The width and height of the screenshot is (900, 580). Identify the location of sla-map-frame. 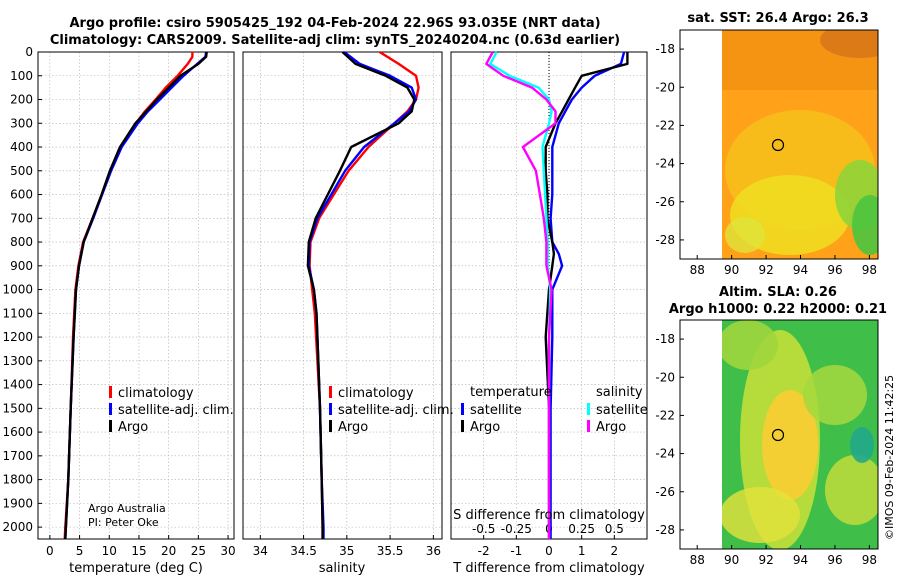
(779, 434).